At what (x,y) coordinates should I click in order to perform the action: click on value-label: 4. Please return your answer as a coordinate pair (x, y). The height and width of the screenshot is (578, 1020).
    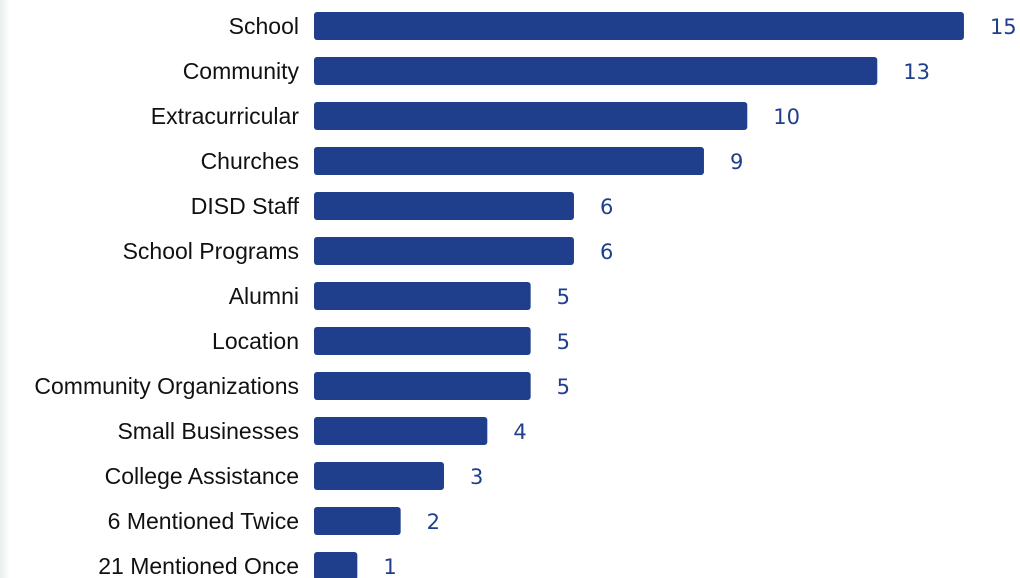
    Looking at the image, I should click on (519, 432).